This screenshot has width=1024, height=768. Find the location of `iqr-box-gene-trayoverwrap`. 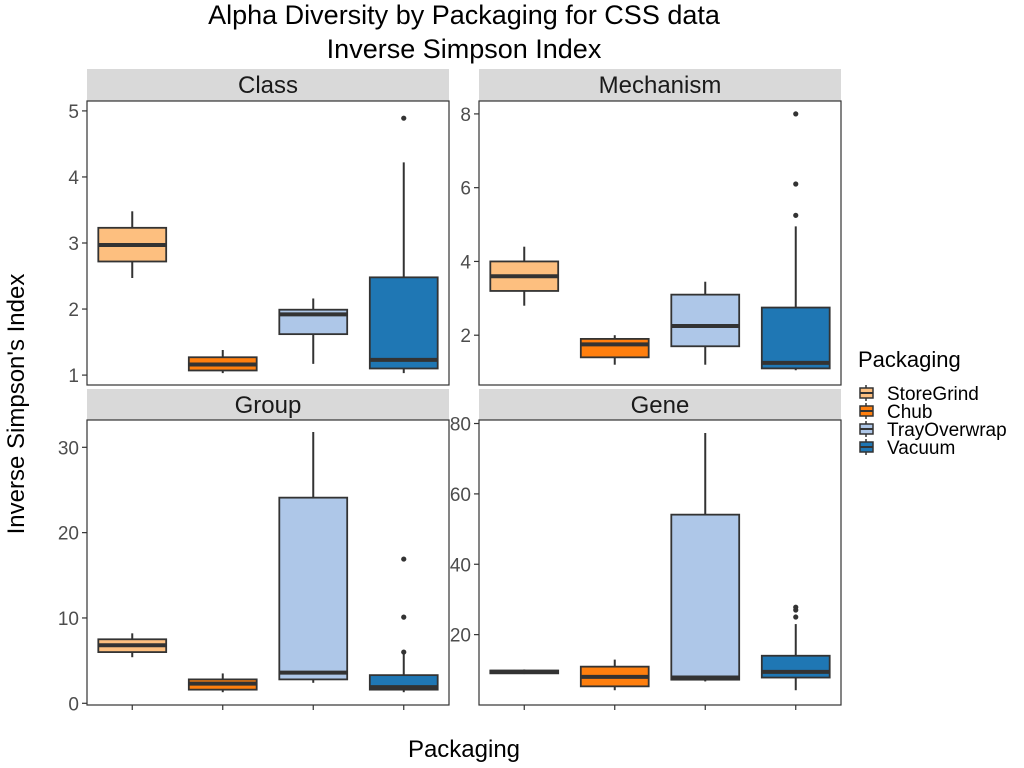

iqr-box-gene-trayoverwrap is located at coordinates (705, 597).